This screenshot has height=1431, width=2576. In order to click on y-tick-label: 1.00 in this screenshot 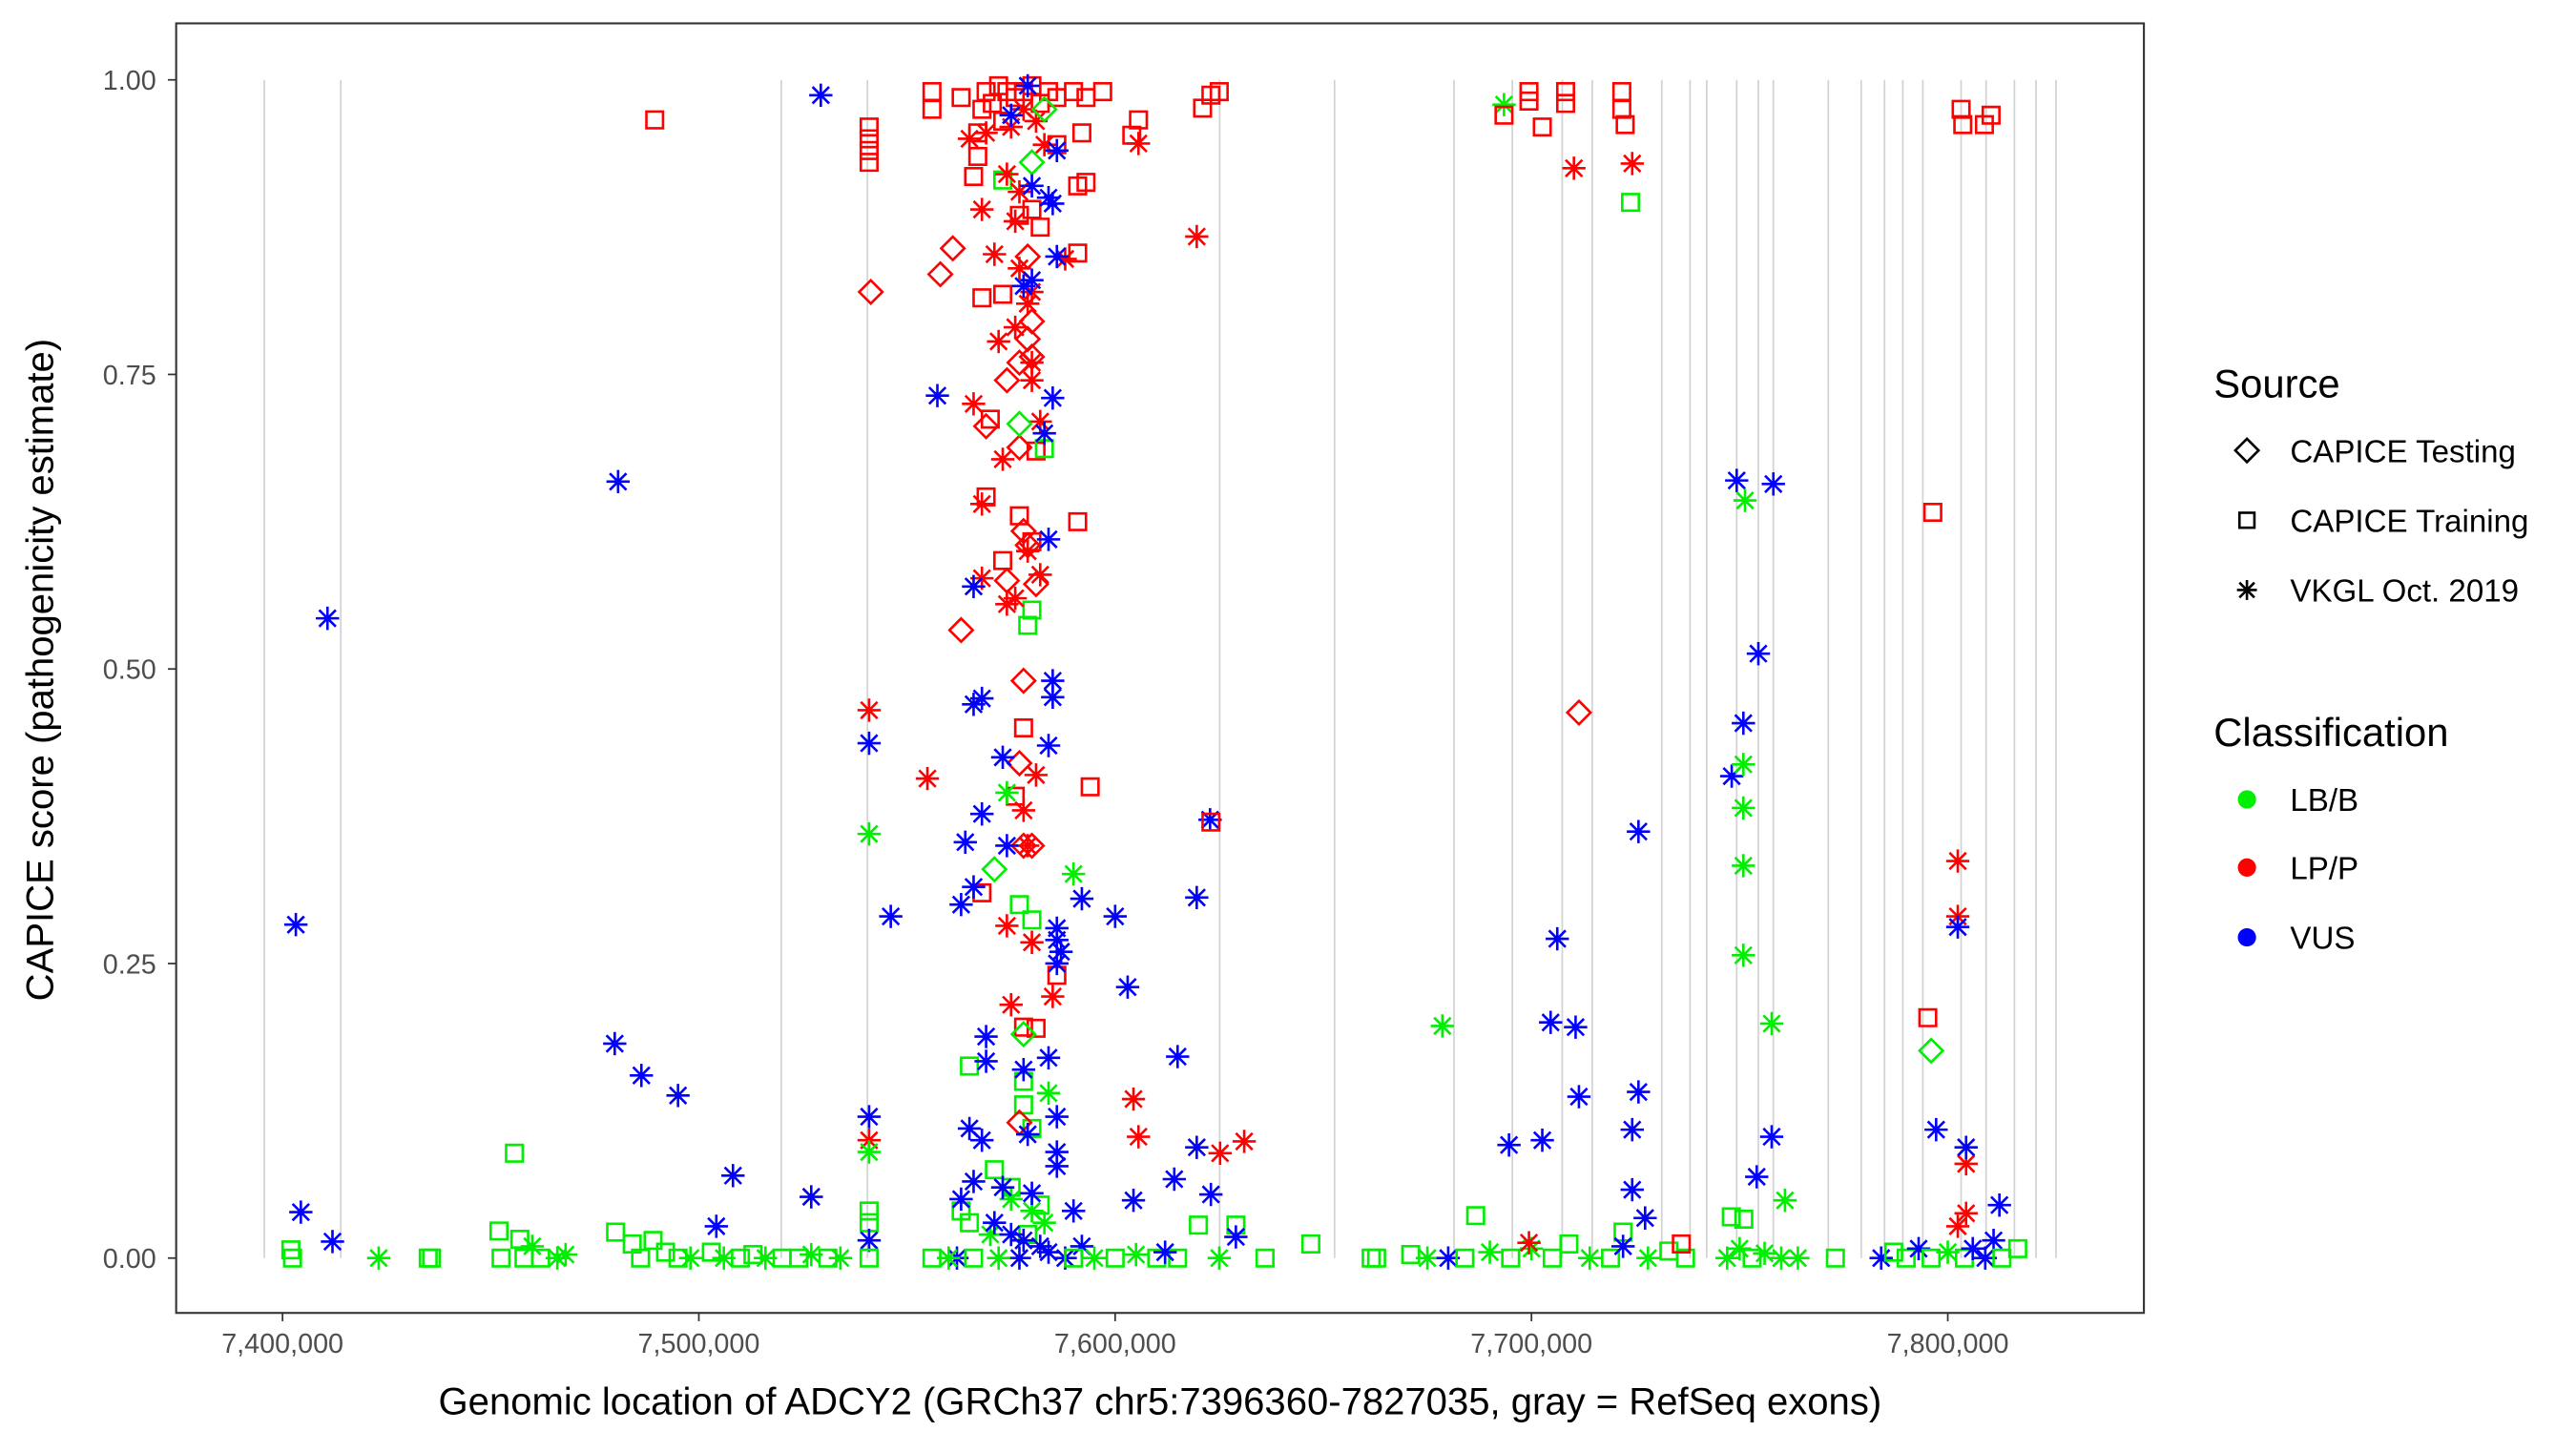, I will do `click(129, 81)`.